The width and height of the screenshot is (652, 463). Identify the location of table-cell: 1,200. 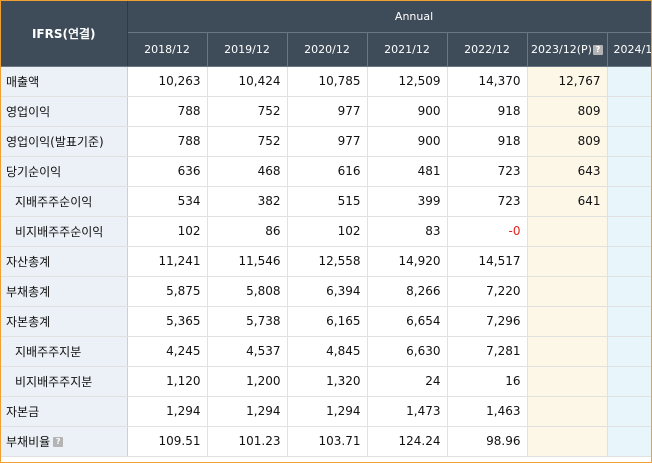
(247, 381).